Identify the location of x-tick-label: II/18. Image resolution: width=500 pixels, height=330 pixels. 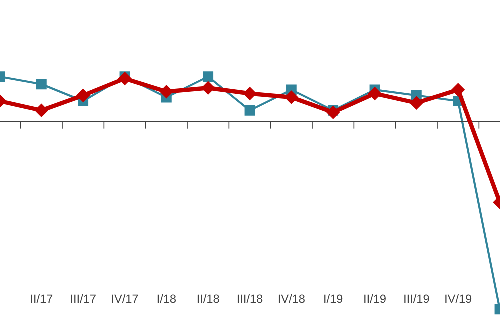
(209, 299).